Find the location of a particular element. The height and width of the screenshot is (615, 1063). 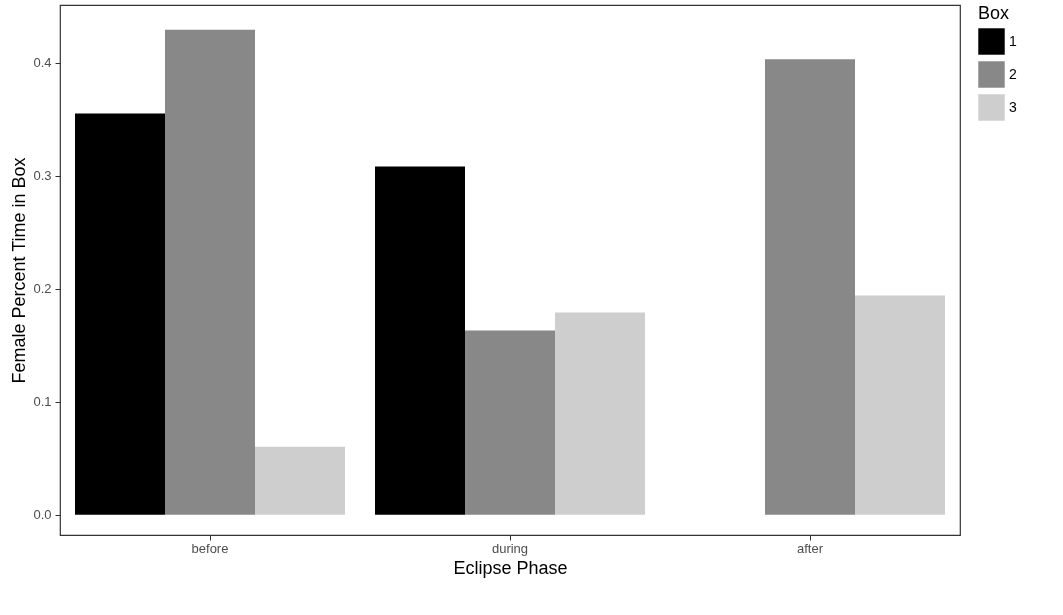

x-axis-title: Eclipse Phase is located at coordinates (510, 567).